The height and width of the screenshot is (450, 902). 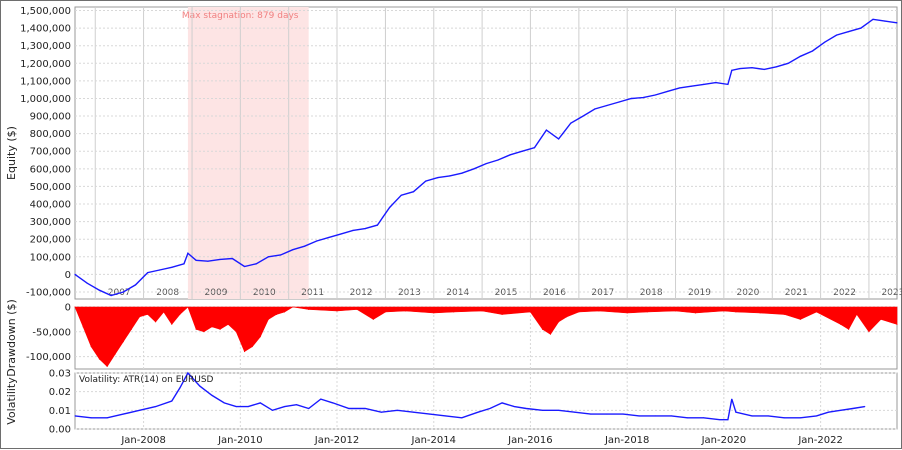 I want to click on x-tick-label: Jan-2010, so click(x=239, y=440).